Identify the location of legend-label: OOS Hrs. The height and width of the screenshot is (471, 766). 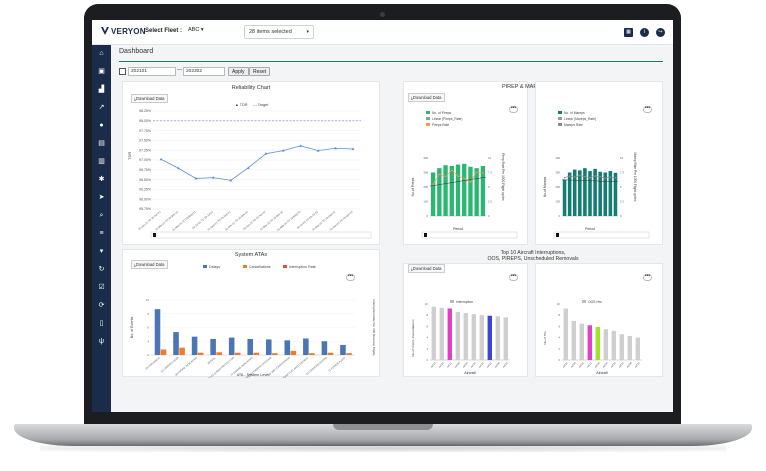
(595, 302).